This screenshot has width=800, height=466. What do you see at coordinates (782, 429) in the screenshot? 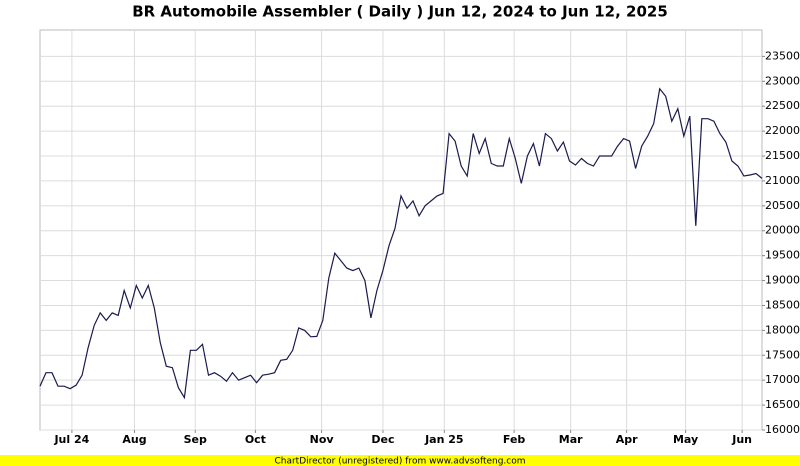
I see `y-tick-label: 16000` at bounding box center [782, 429].